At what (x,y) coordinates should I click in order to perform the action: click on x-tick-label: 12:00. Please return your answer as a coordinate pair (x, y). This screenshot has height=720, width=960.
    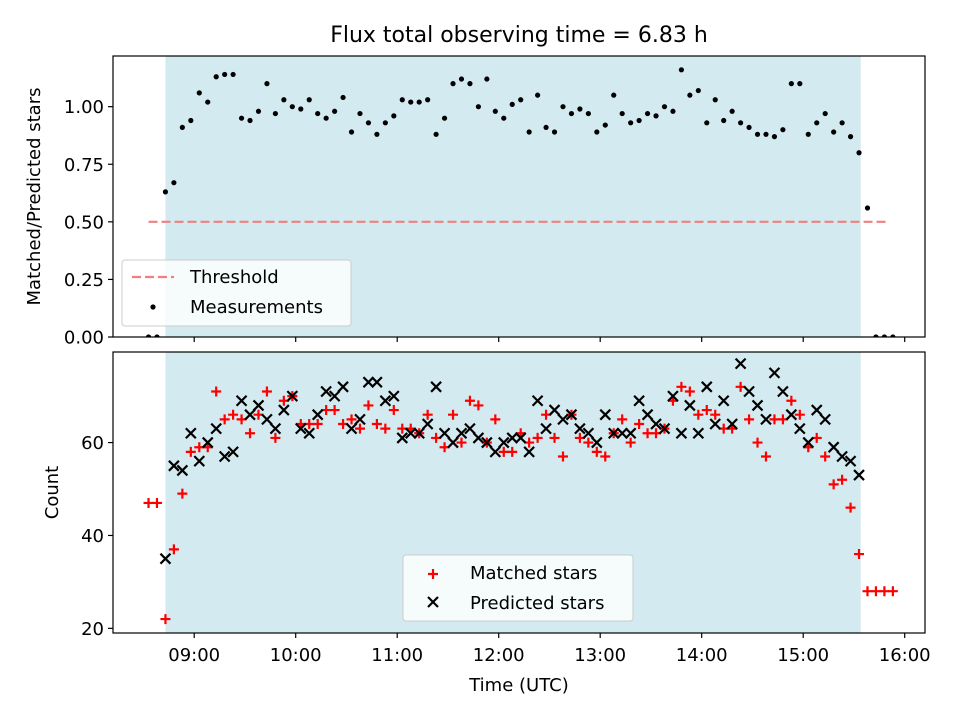
    Looking at the image, I should click on (499, 655).